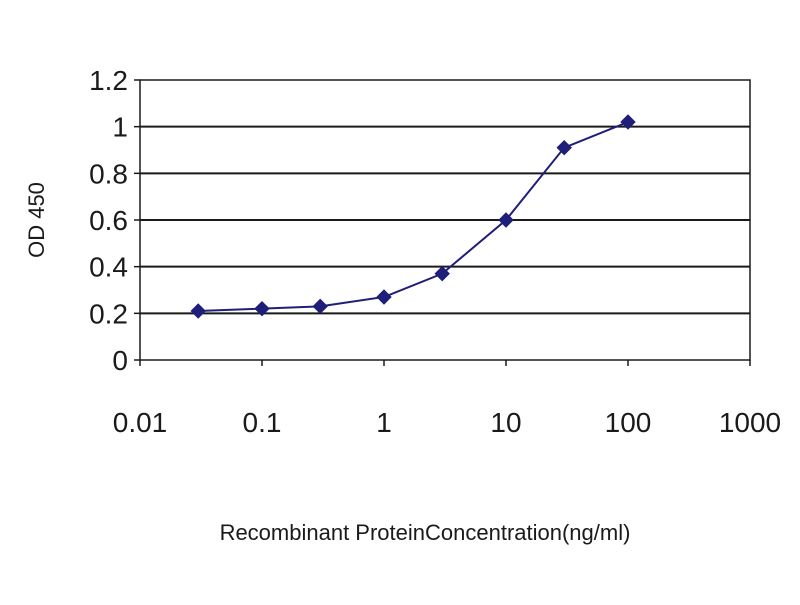  Describe the element at coordinates (628, 422) in the screenshot. I see `x-tick-label: 100` at that location.